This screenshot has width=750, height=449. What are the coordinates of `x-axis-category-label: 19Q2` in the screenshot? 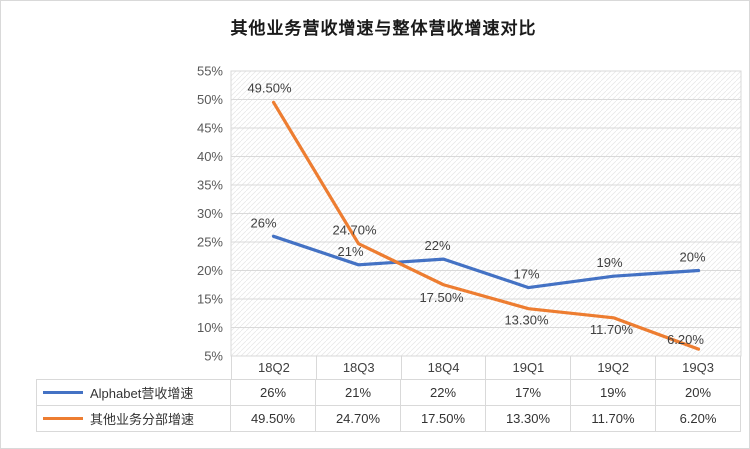 It's located at (614, 367).